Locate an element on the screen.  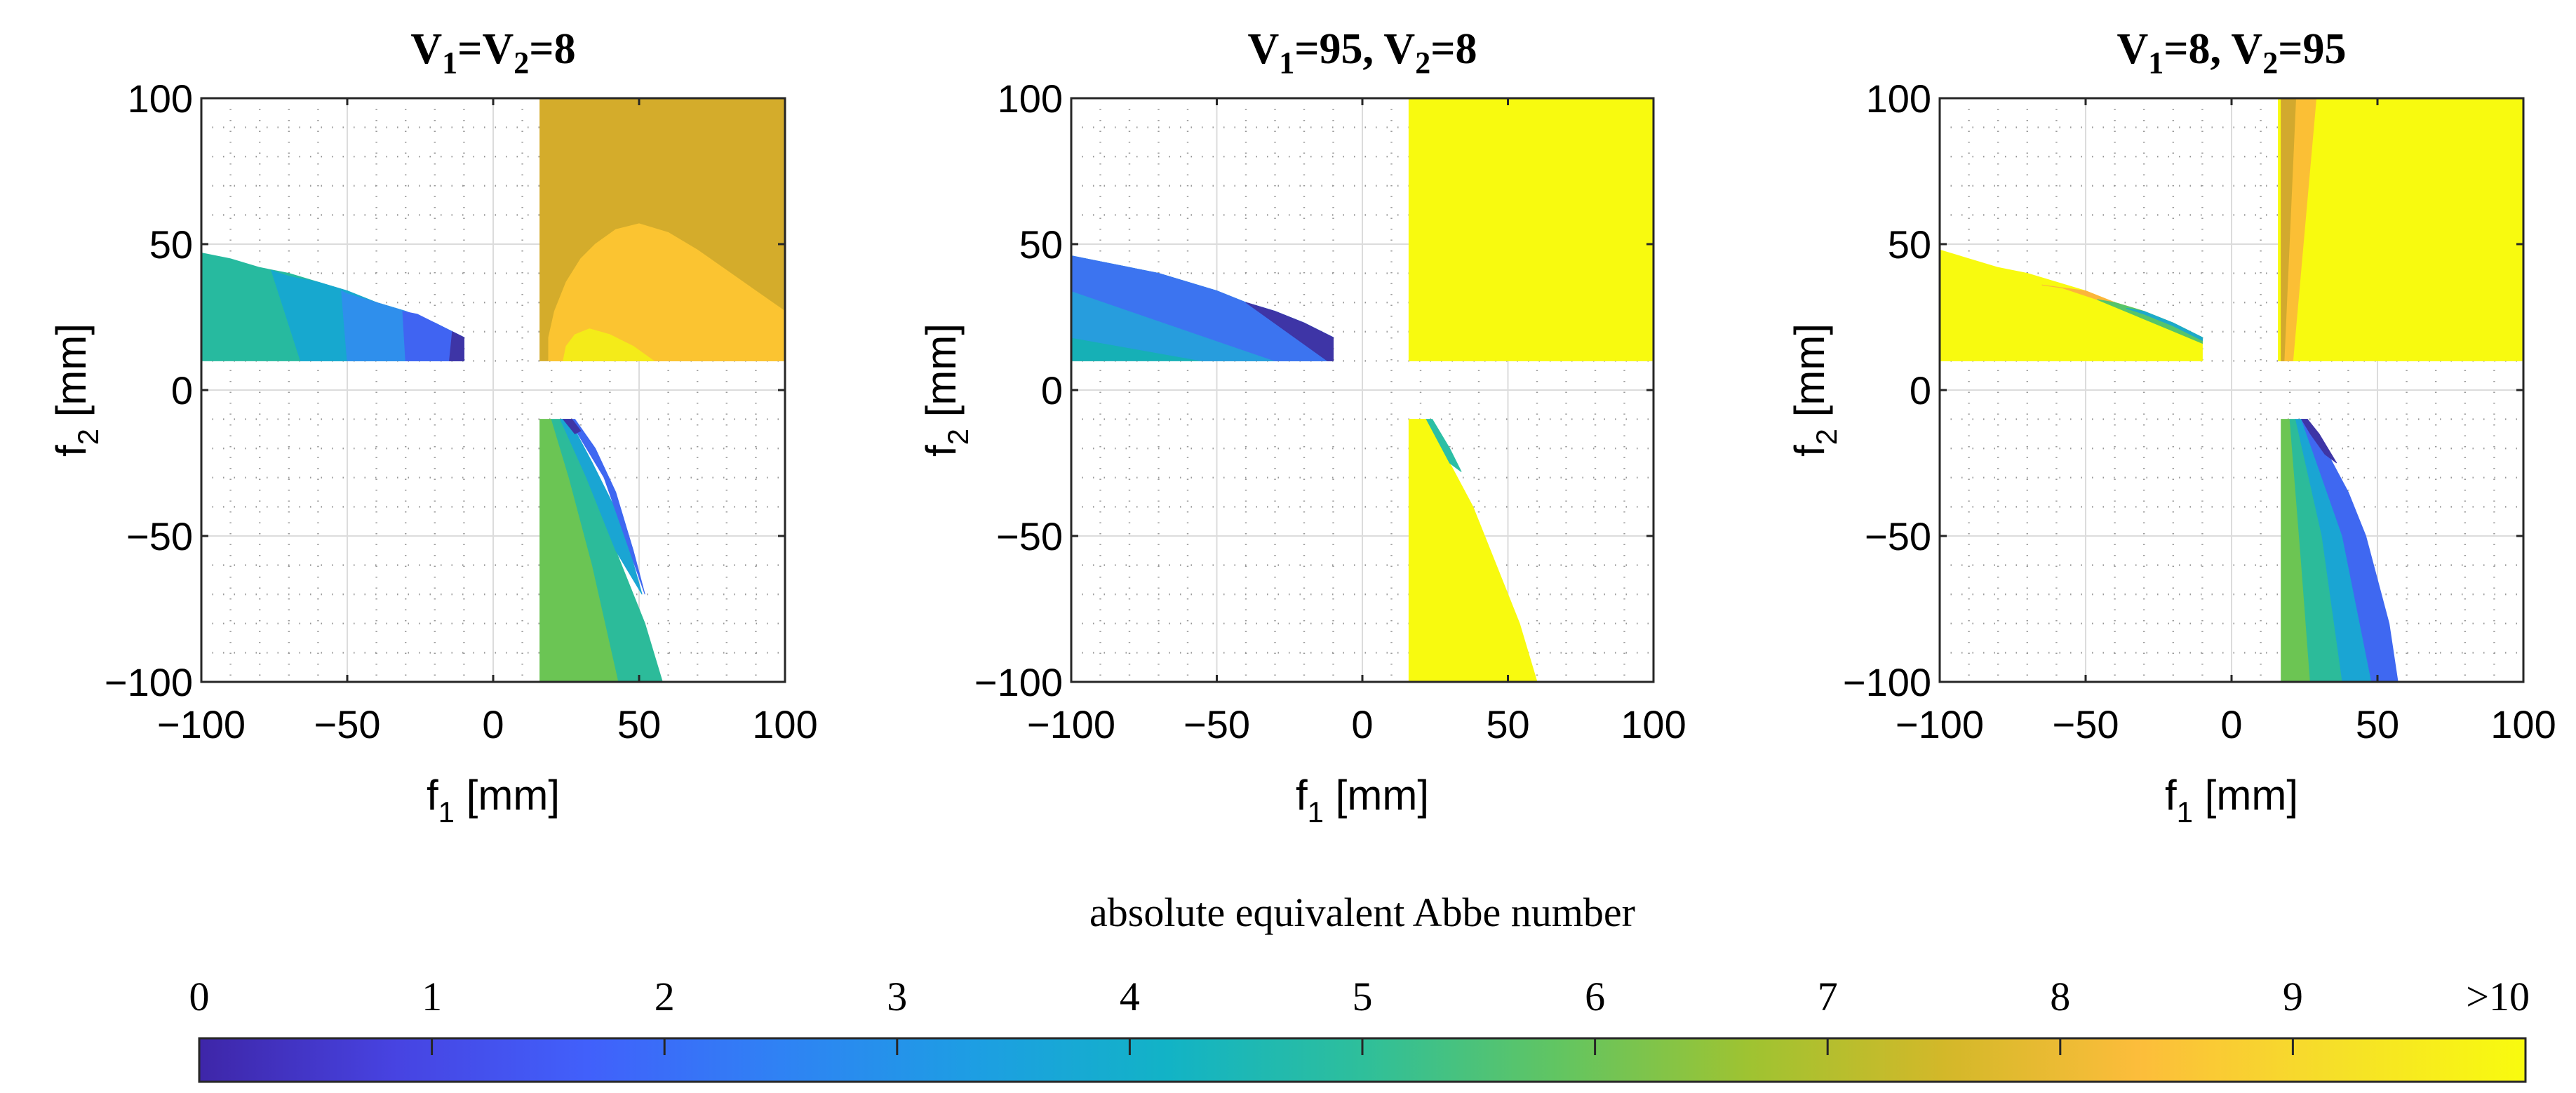
region-upper-right-olive-wedge is located at coordinates (2289, 229).